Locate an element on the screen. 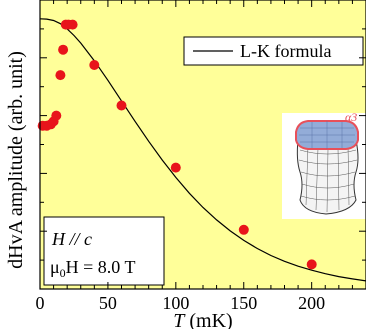 The width and height of the screenshot is (366, 334). annotation-rest: H = 8.0 T is located at coordinates (101, 267).